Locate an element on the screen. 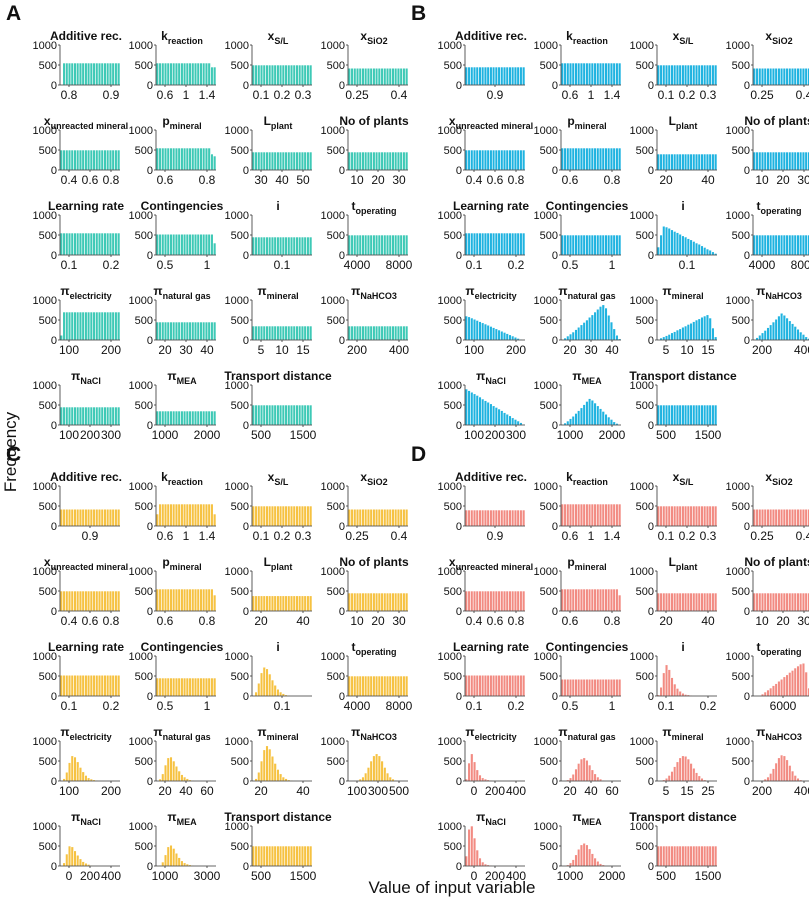 The height and width of the screenshot is (909, 809). subplot-title: Lplant is located at coordinates (683, 122).